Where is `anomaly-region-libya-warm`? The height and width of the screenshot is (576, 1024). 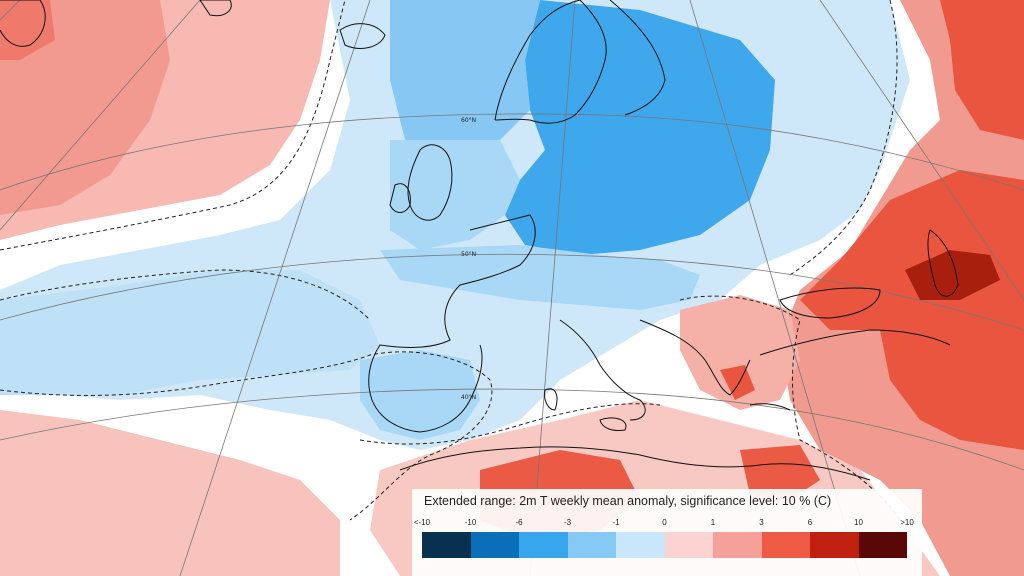 anomaly-region-libya-warm is located at coordinates (780, 472).